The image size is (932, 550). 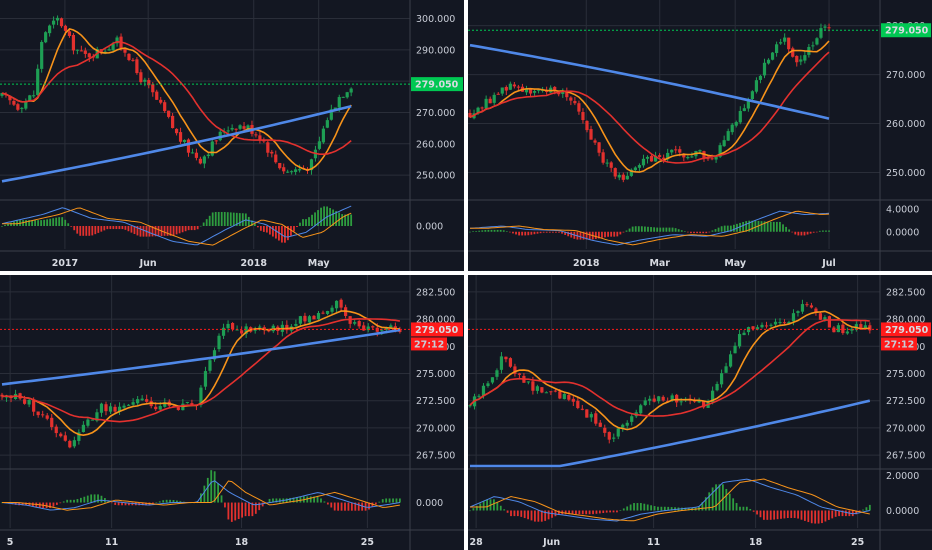 What do you see at coordinates (902, 232) in the screenshot?
I see `macd-tick-label: 0.0000` at bounding box center [902, 232].